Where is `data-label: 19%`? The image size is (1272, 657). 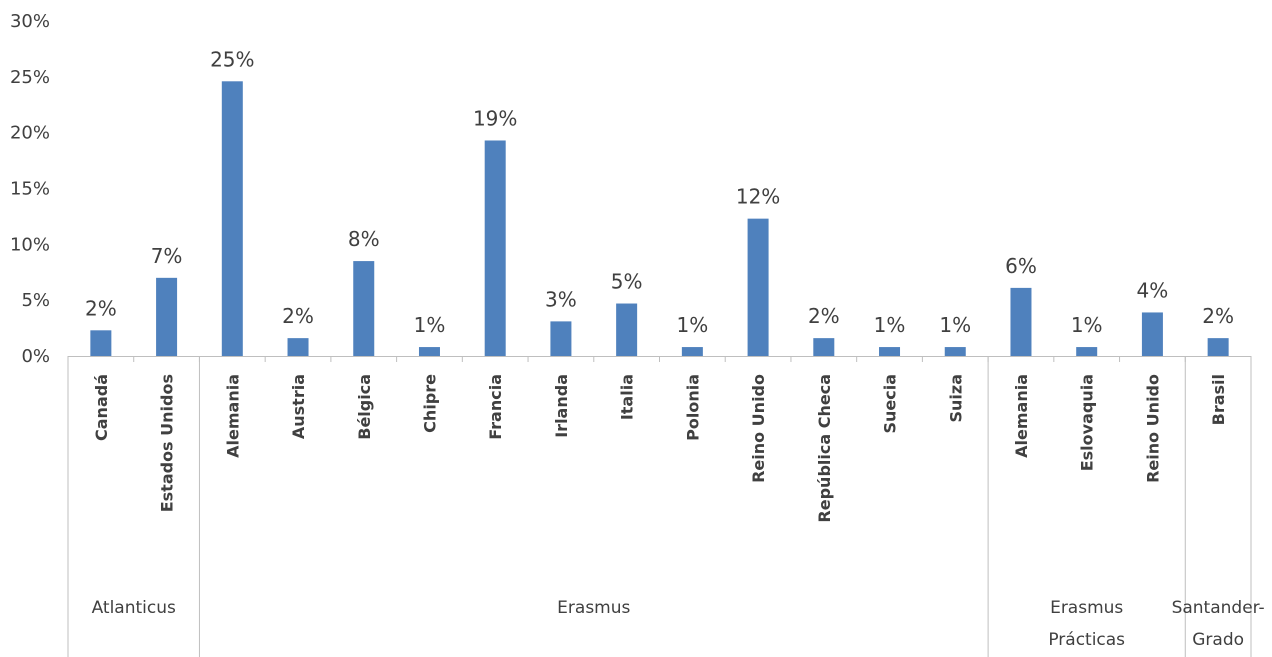
data-label: 19% is located at coordinates (495, 118).